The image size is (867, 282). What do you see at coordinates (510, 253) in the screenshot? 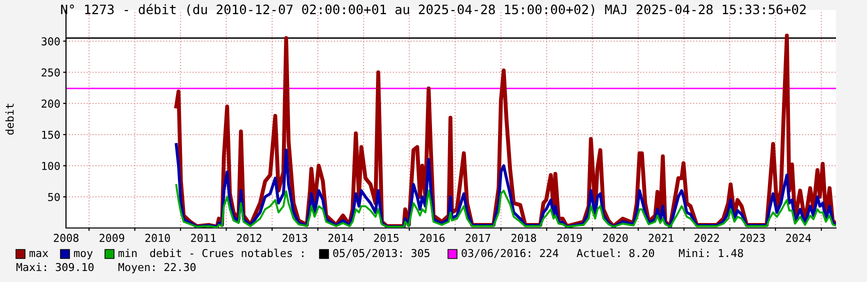
I see `legend-label: 03/06/2016: 224` at bounding box center [510, 253].